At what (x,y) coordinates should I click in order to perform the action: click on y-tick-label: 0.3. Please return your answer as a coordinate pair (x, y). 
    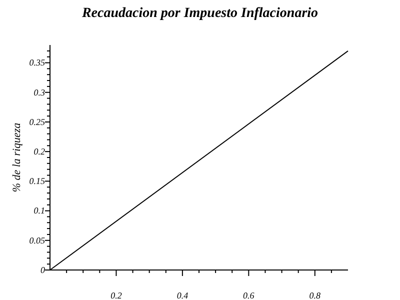
    Looking at the image, I should click on (40, 92).